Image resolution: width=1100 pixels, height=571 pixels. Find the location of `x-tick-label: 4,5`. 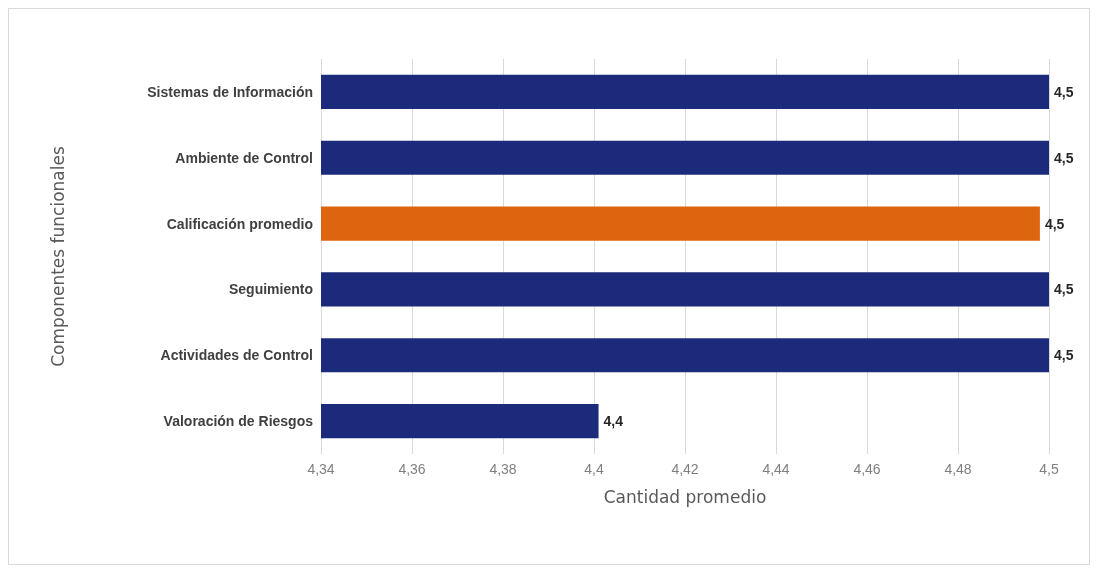

x-tick-label: 4,5 is located at coordinates (1049, 469).